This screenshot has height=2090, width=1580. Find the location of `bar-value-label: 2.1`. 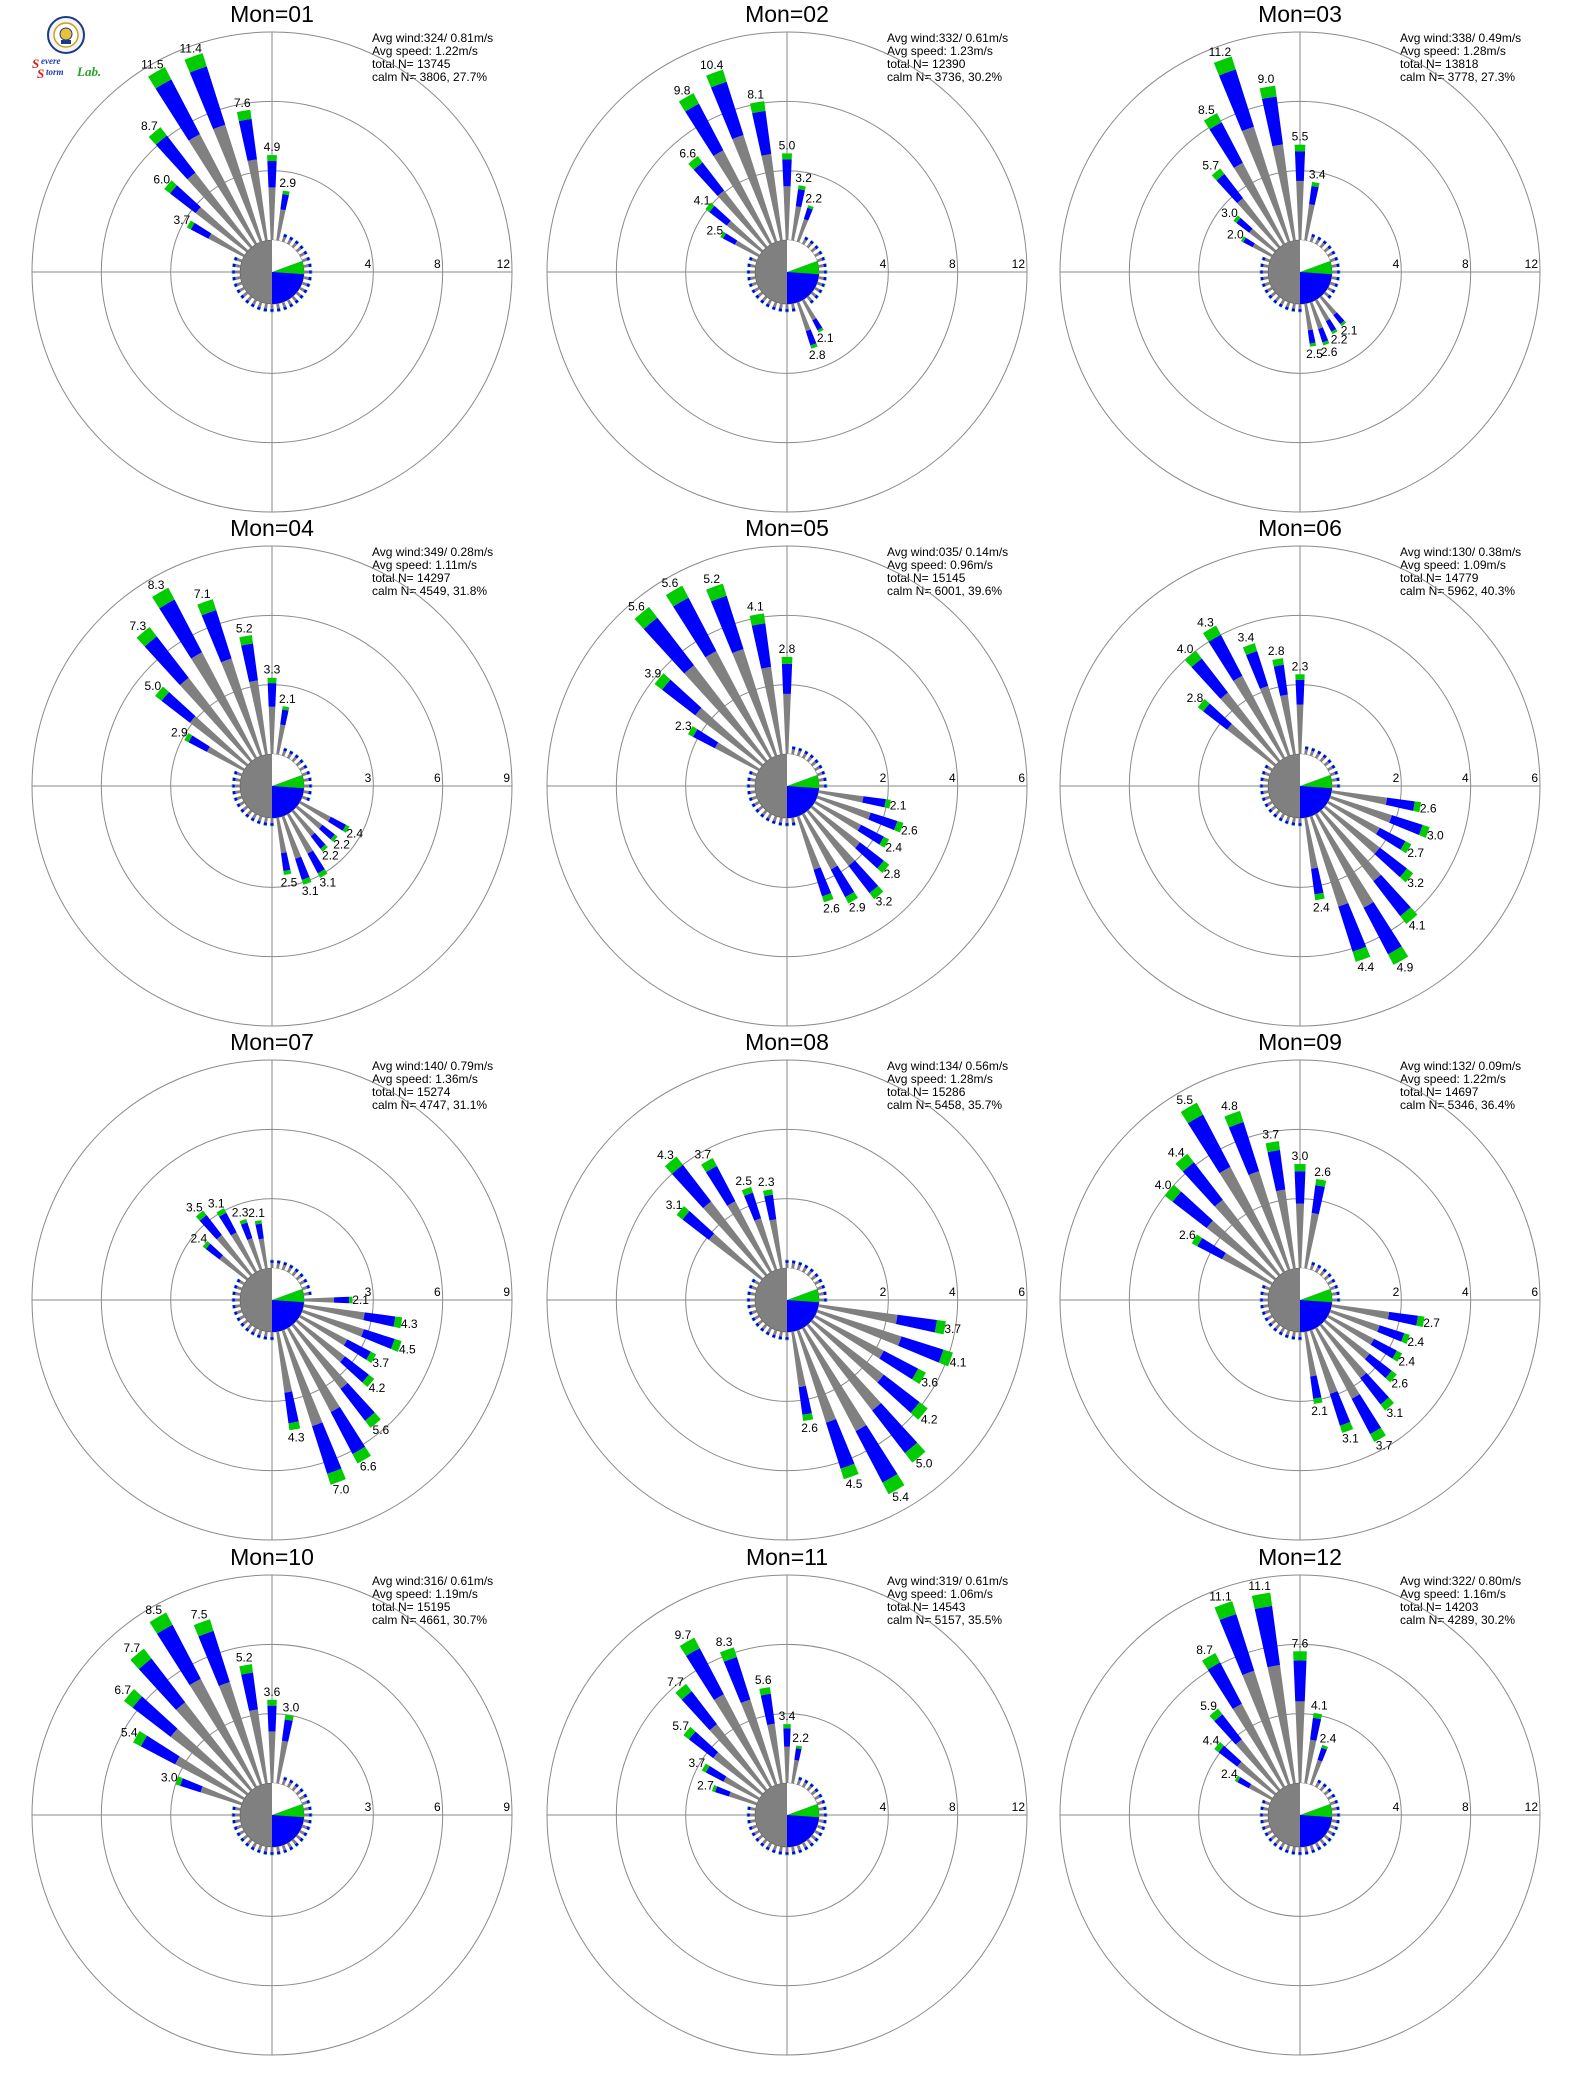

bar-value-label: 2.1 is located at coordinates (287, 699).